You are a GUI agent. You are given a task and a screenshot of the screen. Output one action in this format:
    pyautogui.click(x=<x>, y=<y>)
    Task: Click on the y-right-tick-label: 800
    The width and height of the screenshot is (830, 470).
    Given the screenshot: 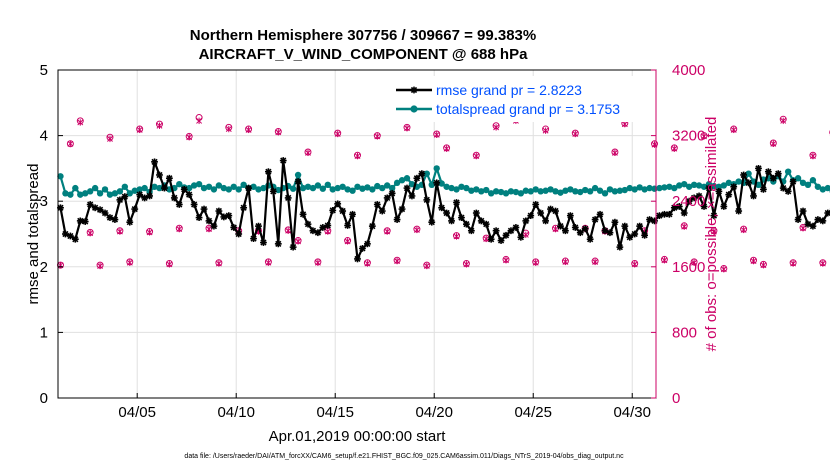 What is the action you would take?
    pyautogui.click(x=684, y=332)
    